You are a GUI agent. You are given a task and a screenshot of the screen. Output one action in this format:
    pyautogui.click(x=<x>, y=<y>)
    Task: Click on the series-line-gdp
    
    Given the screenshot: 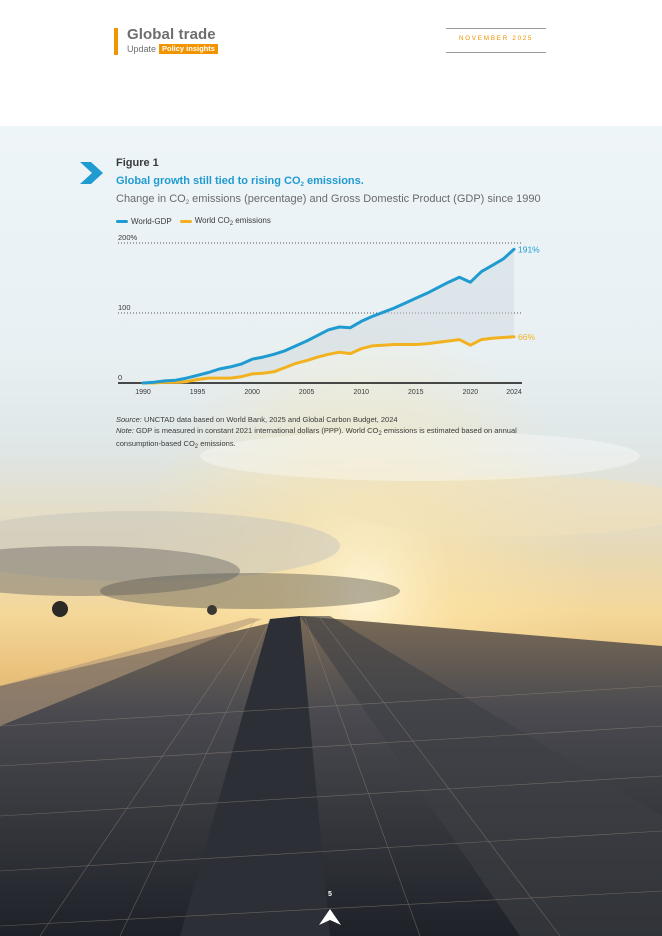 What is the action you would take?
    pyautogui.click(x=328, y=316)
    